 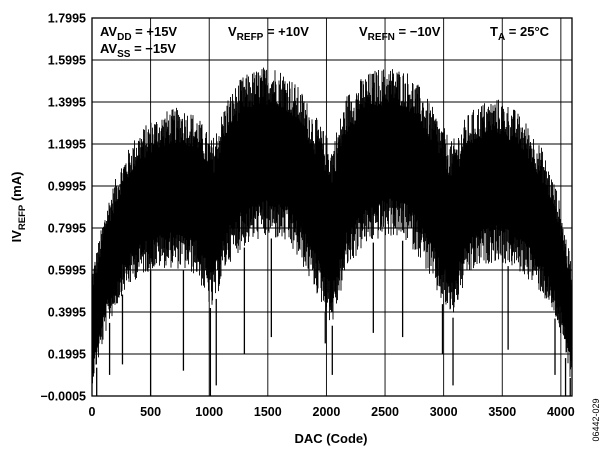 What do you see at coordinates (596, 419) in the screenshot?
I see `figure-id: 06442-029` at bounding box center [596, 419].